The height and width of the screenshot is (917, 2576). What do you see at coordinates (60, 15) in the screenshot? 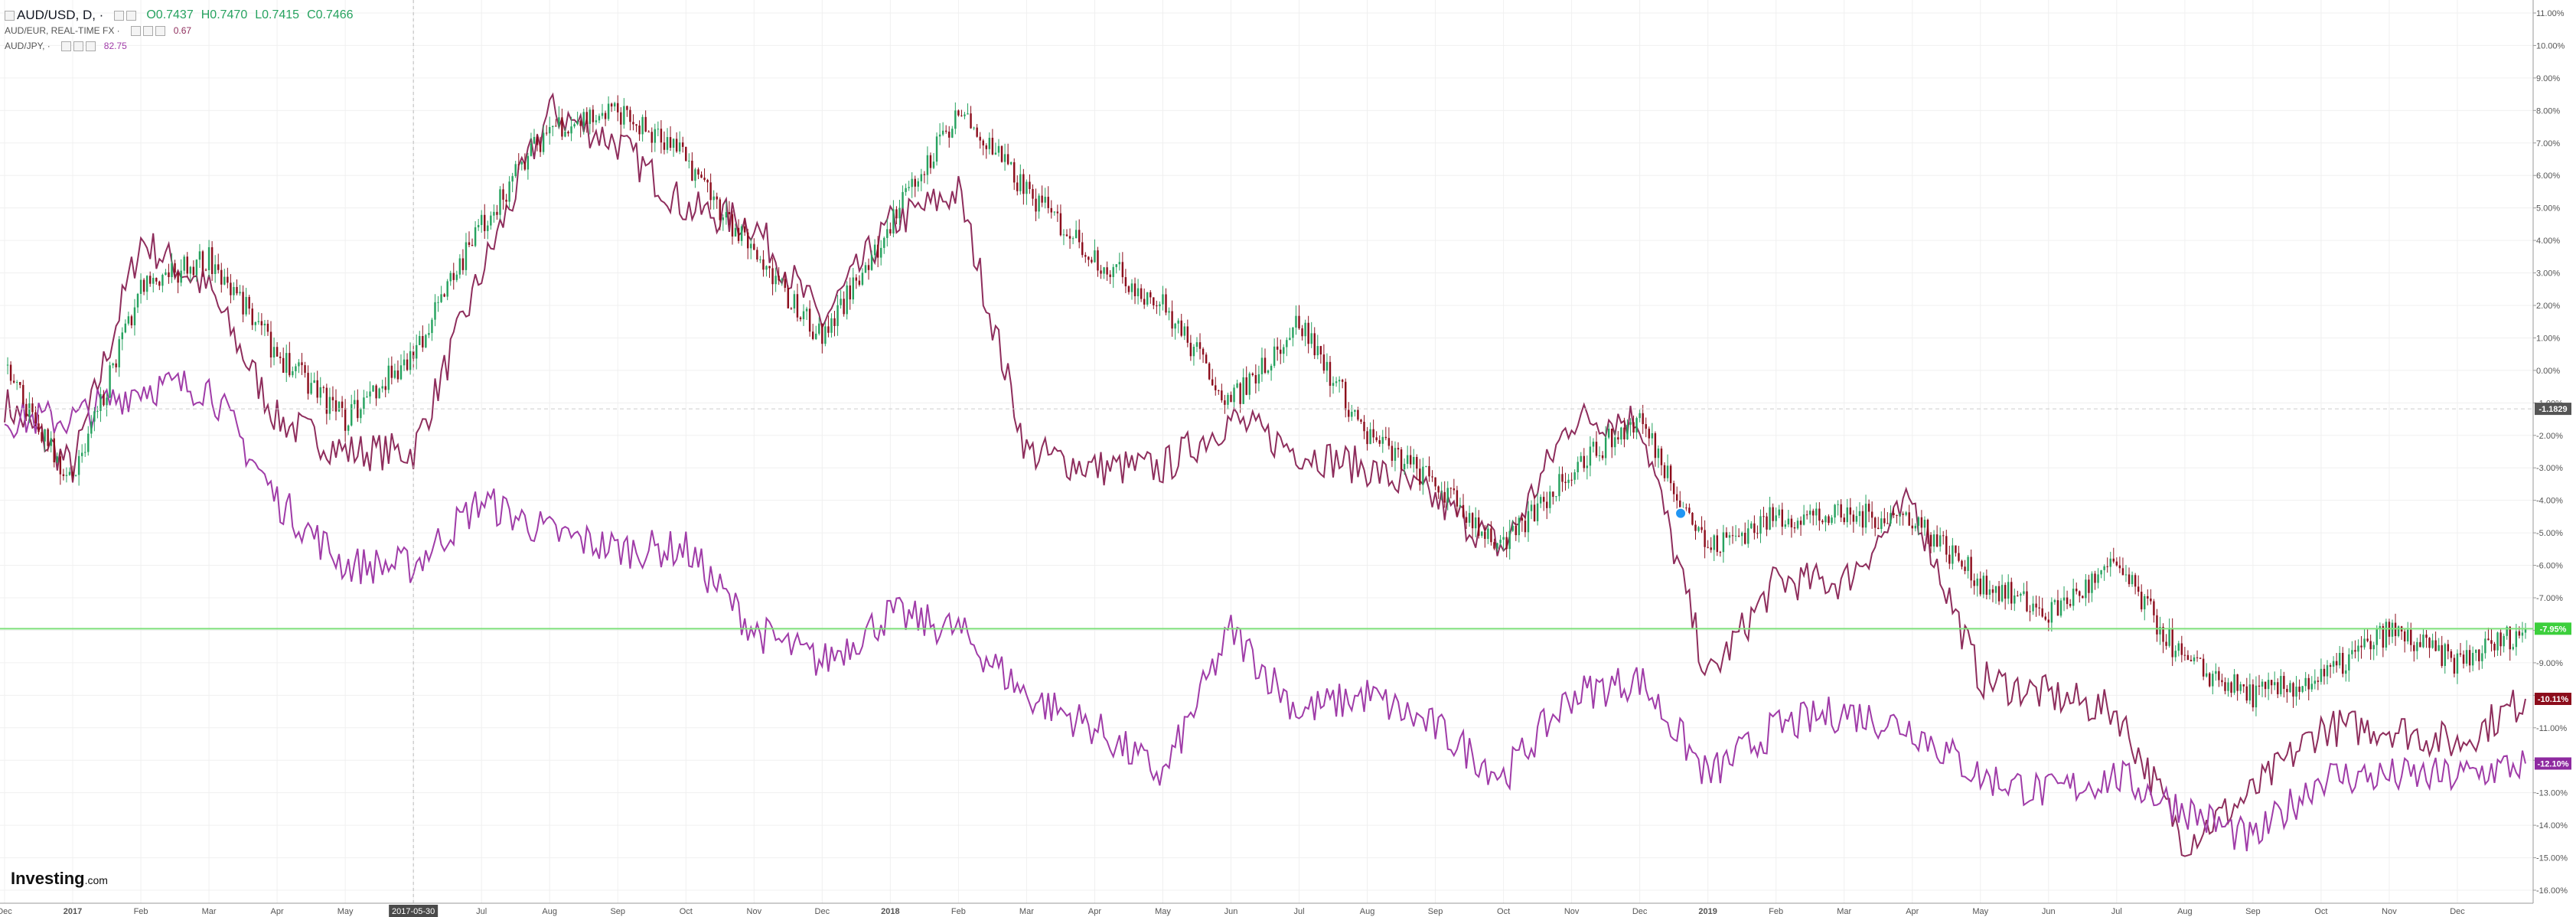
I see `main-symbol-label: AUD/USD, D, ·` at bounding box center [60, 15].